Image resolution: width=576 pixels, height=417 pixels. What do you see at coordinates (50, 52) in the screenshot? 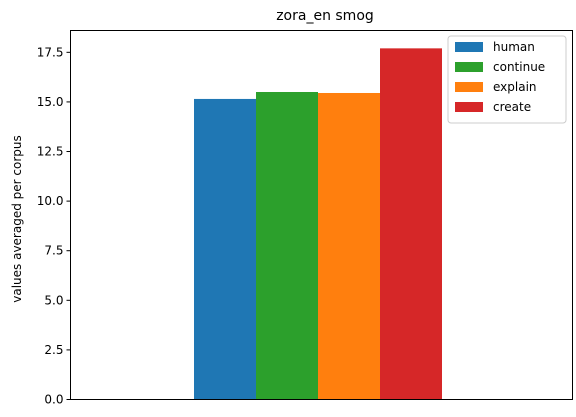
I see `y-tick-label: 17.5` at bounding box center [50, 52].